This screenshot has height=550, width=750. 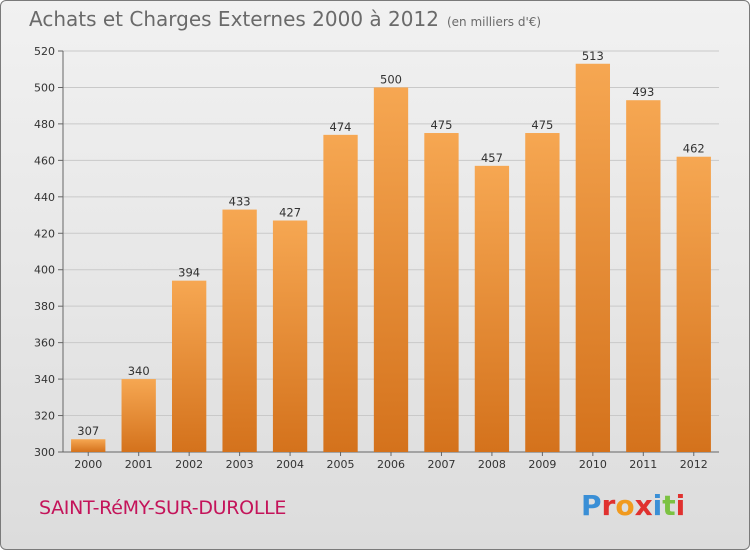 I want to click on y-tick-label: 460, so click(x=44, y=160).